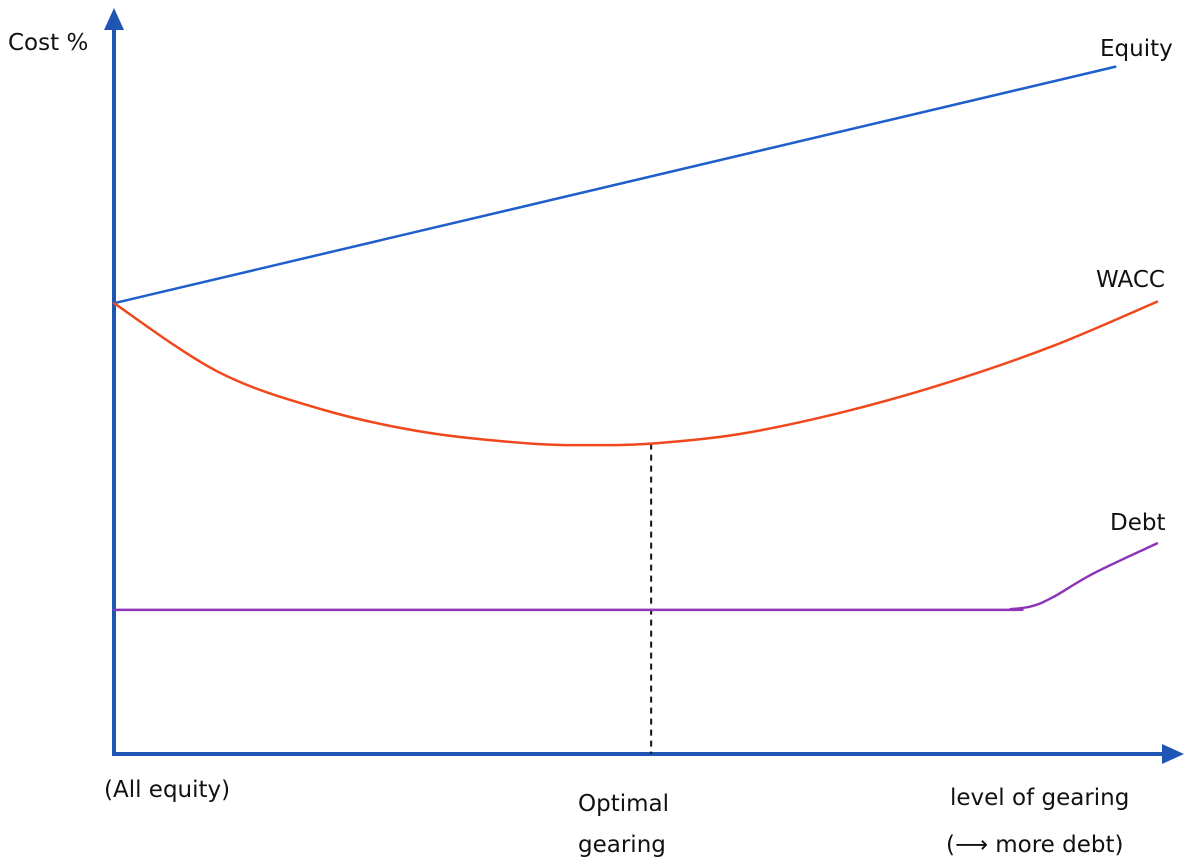 The image size is (1191, 861). Describe the element at coordinates (622, 845) in the screenshot. I see `optimal-gearing-label-line2: gearing` at that location.